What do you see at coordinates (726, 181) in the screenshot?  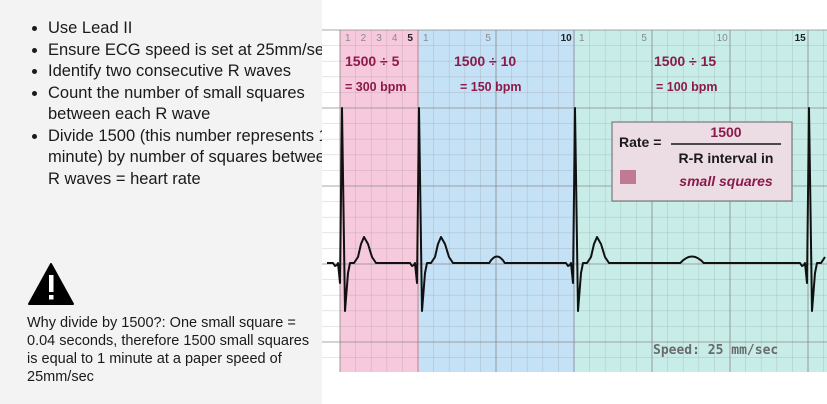 I see `rate-denominator-line2: small squares` at bounding box center [726, 181].